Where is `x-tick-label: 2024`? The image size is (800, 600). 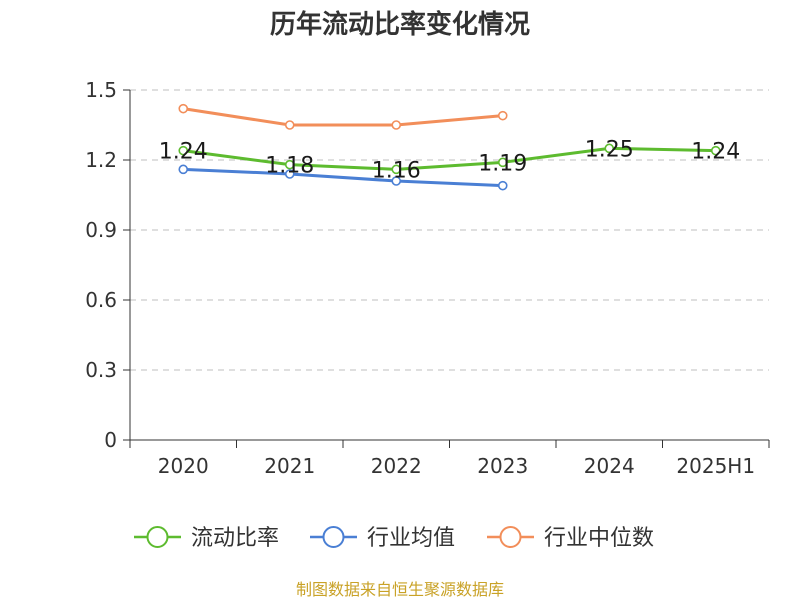
x-tick-label: 2024 is located at coordinates (609, 466).